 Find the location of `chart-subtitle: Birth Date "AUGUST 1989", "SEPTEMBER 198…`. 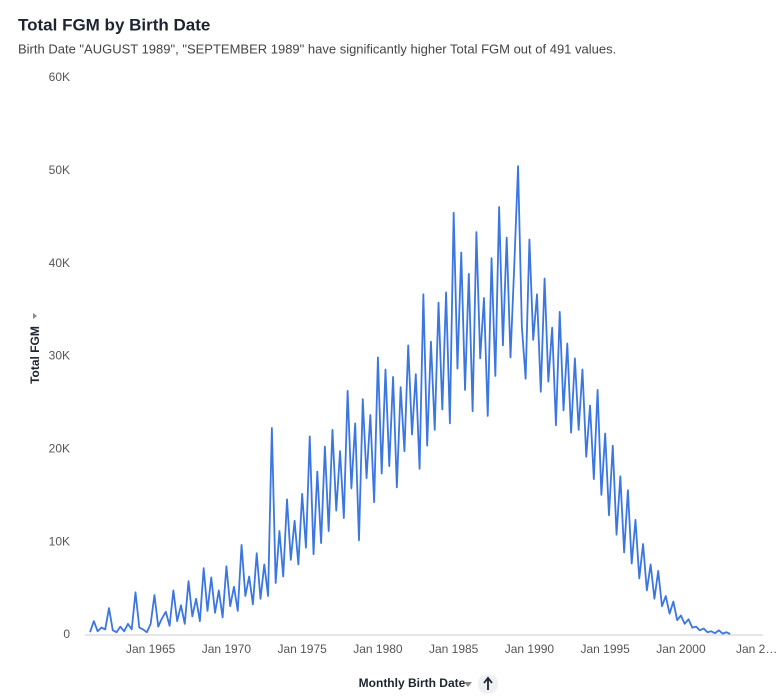

chart-subtitle: Birth Date "AUGUST 1989", "SEPTEMBER 198… is located at coordinates (317, 48).